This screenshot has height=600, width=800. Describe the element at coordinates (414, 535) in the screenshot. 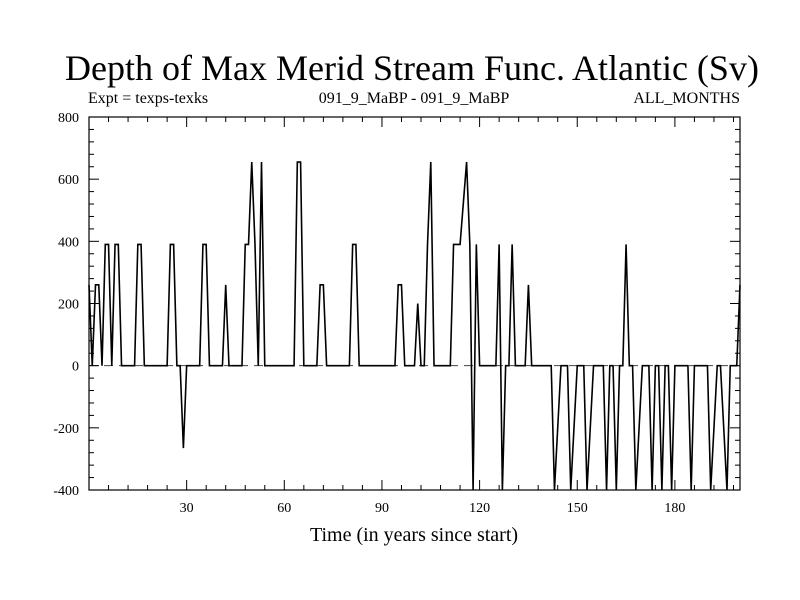

I see `x-axis-label: Time (in years since start)` at that location.